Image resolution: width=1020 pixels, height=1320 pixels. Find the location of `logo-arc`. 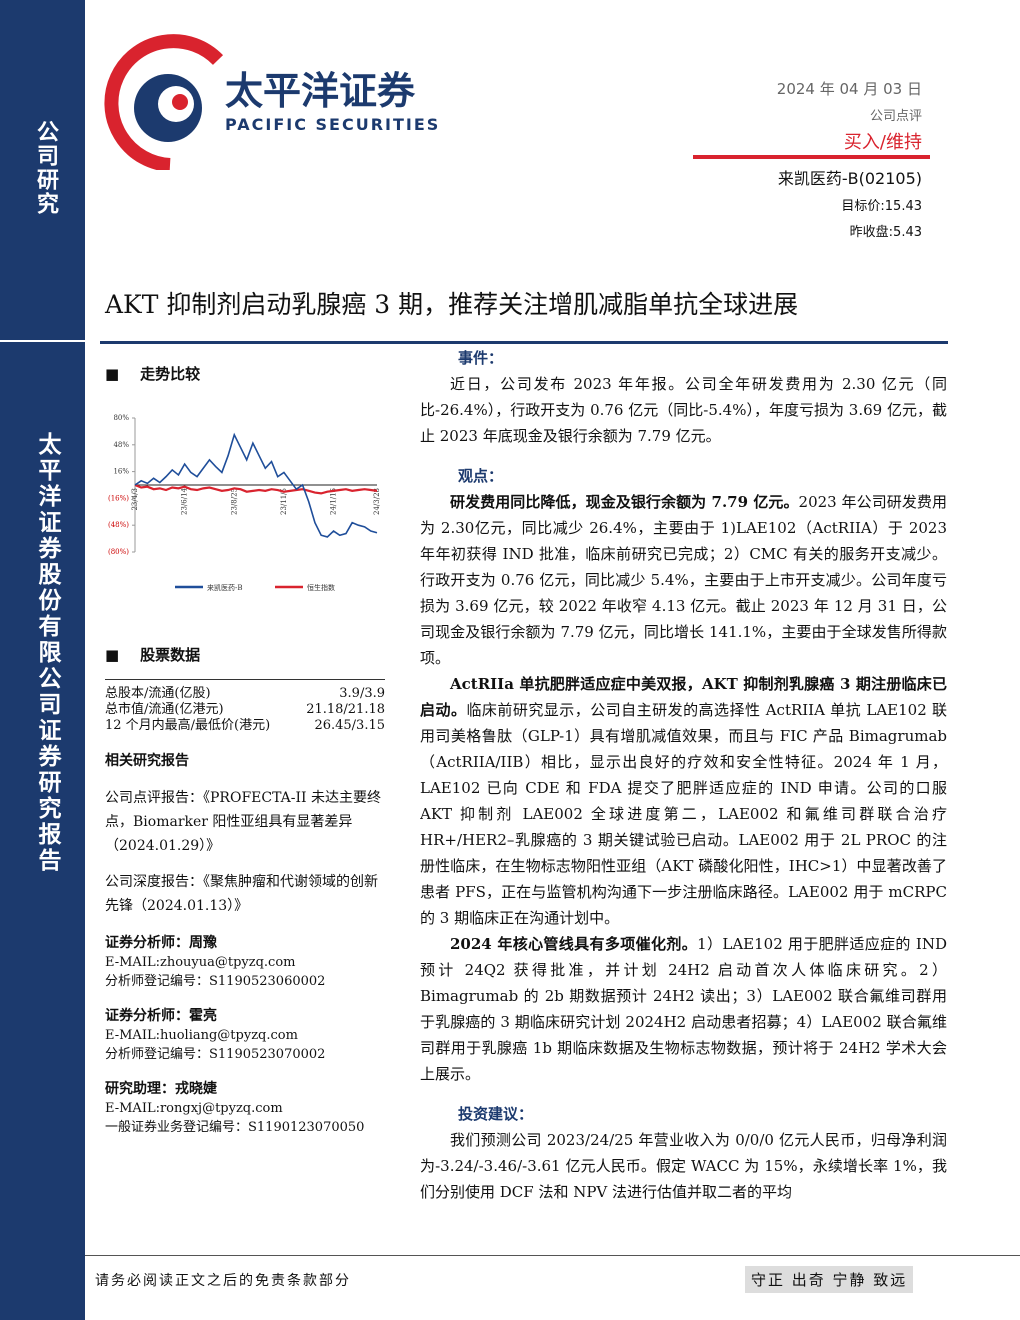

logo-arc is located at coordinates (164, 102).